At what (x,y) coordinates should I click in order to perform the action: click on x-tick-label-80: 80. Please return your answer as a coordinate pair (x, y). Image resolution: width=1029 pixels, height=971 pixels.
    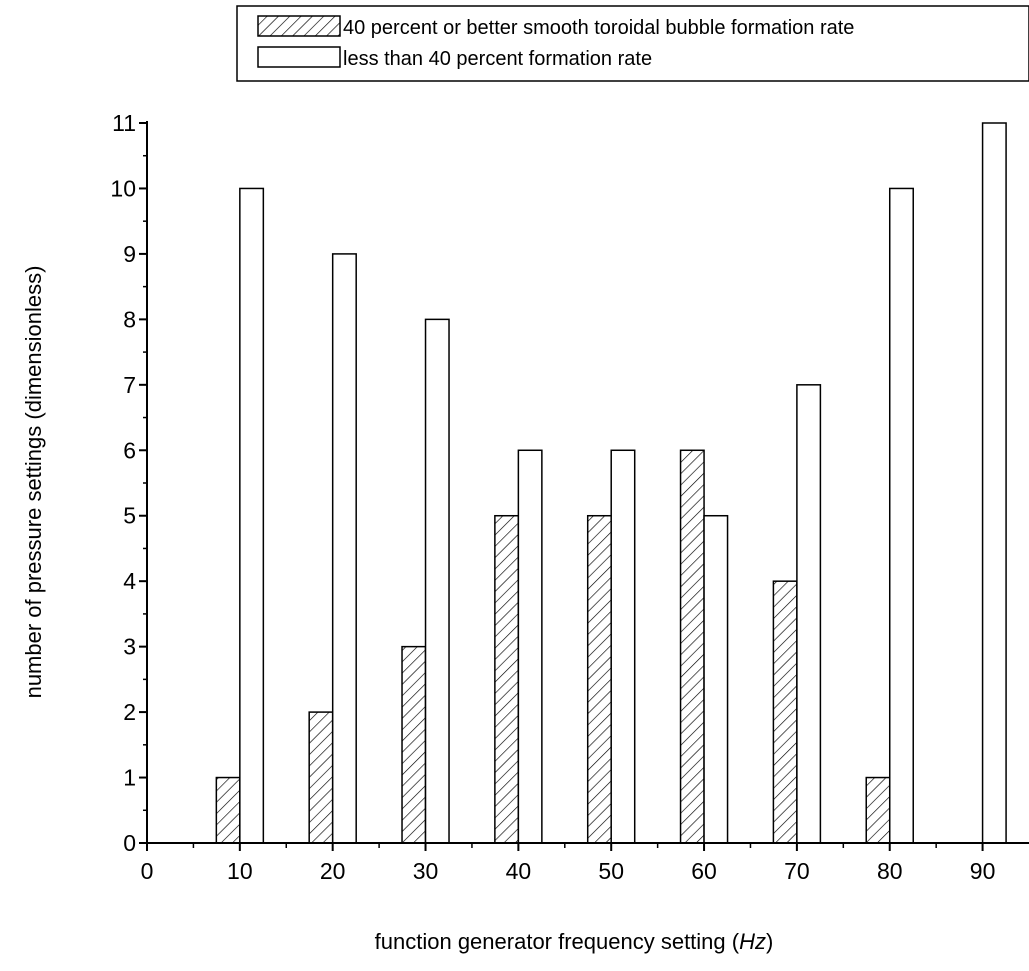
    Looking at the image, I should click on (890, 871).